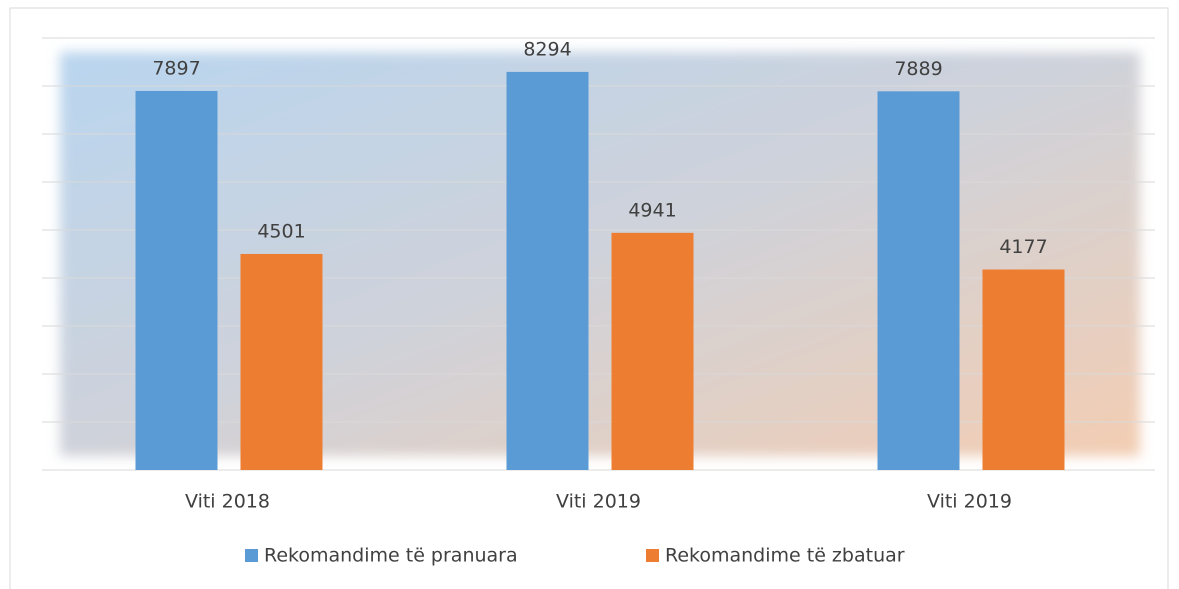  What do you see at coordinates (547, 49) in the screenshot?
I see `data-label: 8294` at bounding box center [547, 49].